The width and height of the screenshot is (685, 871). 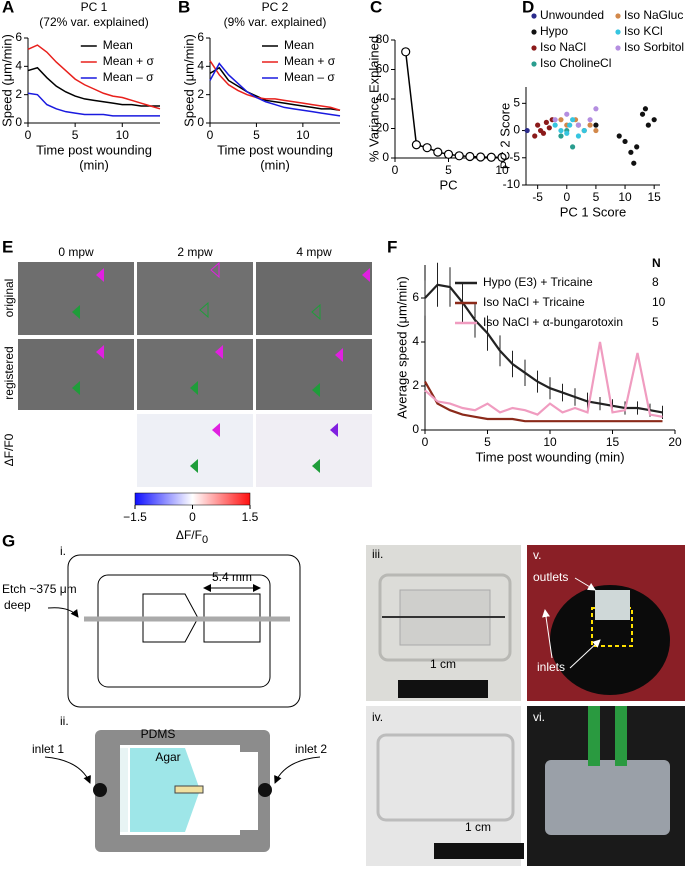 What do you see at coordinates (550, 577) in the screenshot?
I see `photo-annotation: outlets` at bounding box center [550, 577].